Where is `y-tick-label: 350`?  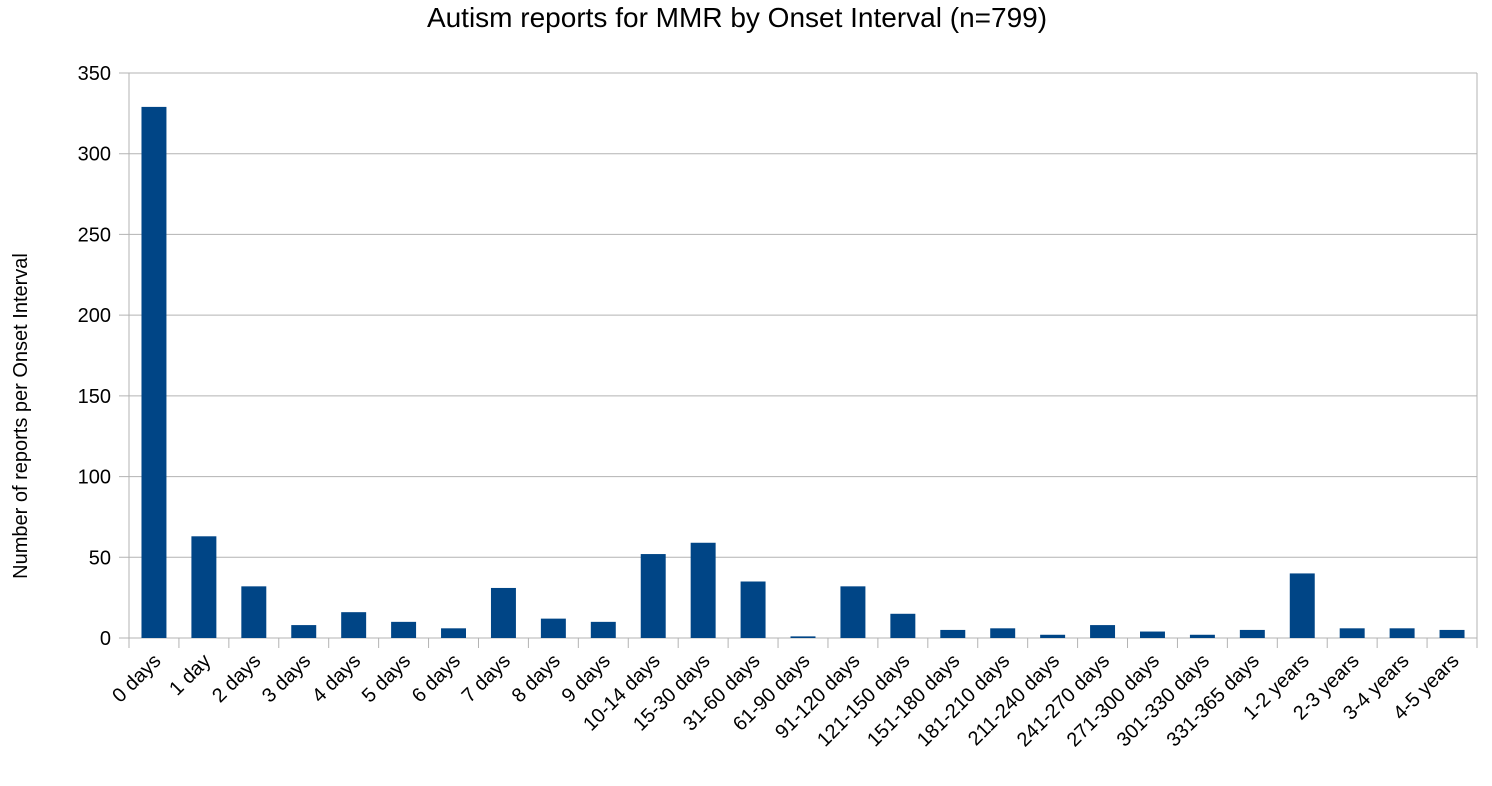
y-tick-label: 350 is located at coordinates (94, 74).